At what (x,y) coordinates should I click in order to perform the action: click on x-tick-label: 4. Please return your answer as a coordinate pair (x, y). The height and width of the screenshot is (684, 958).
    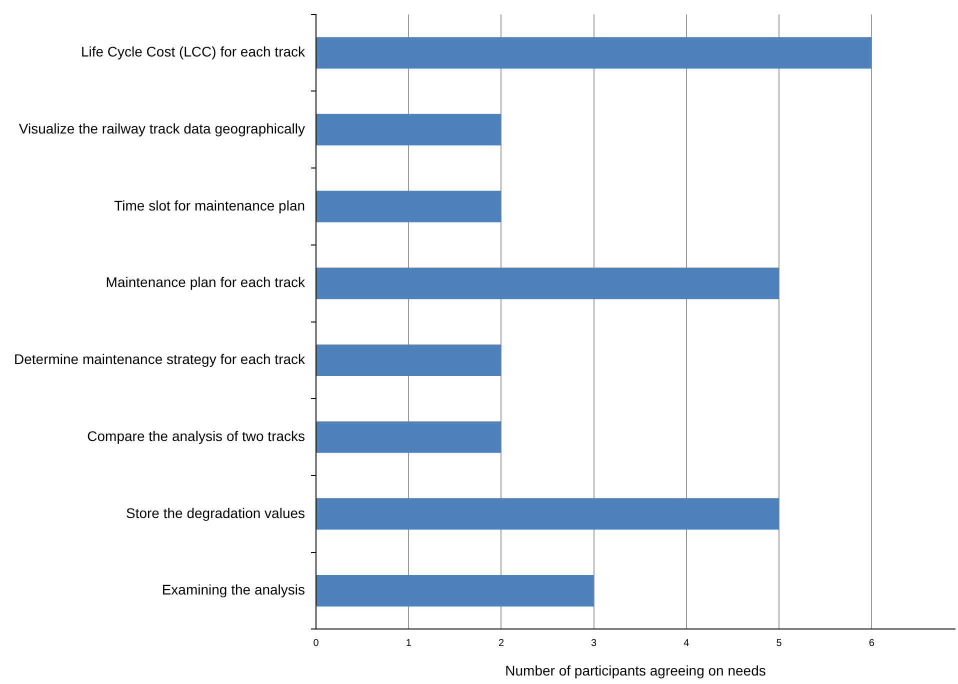
    Looking at the image, I should click on (687, 643).